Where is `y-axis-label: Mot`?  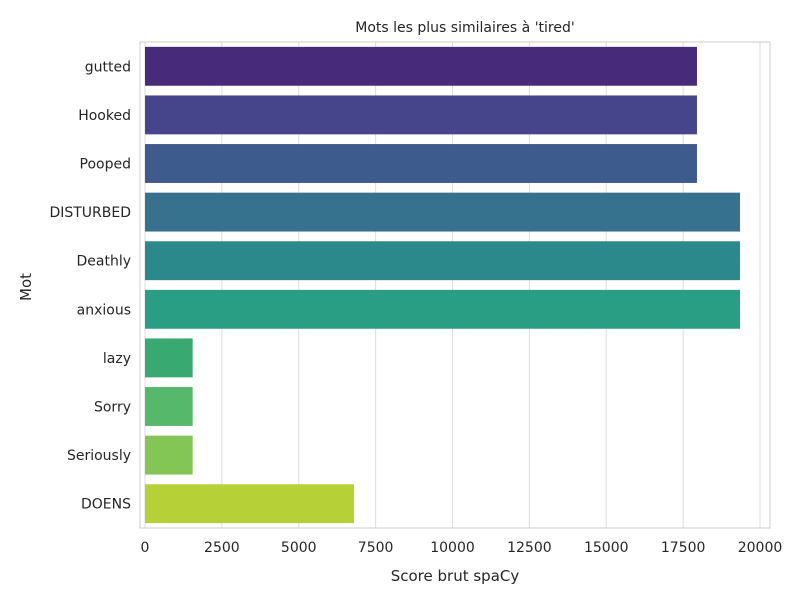
y-axis-label: Mot is located at coordinates (26, 287).